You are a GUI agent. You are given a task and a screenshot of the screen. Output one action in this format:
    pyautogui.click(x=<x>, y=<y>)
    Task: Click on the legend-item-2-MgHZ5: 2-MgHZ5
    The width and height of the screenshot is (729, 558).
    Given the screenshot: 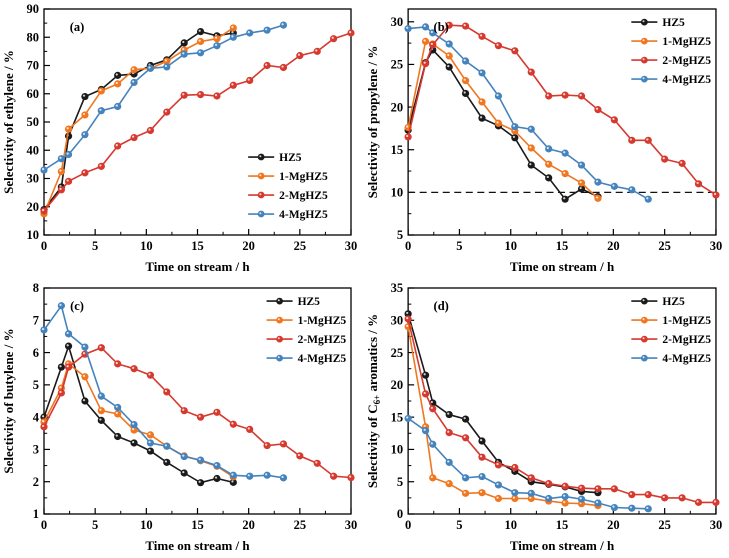 What is the action you would take?
    pyautogui.click(x=306, y=340)
    